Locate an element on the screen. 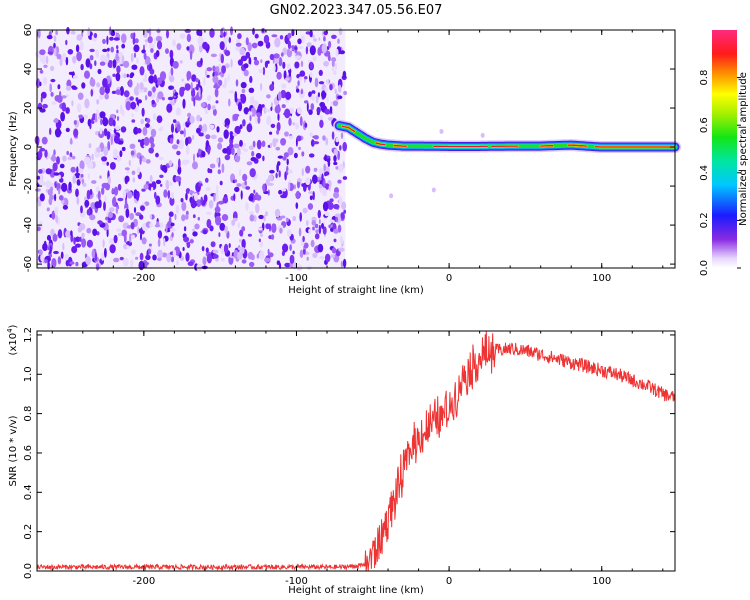 This screenshot has width=750, height=600. x-tick-label: 100 is located at coordinates (601, 581).